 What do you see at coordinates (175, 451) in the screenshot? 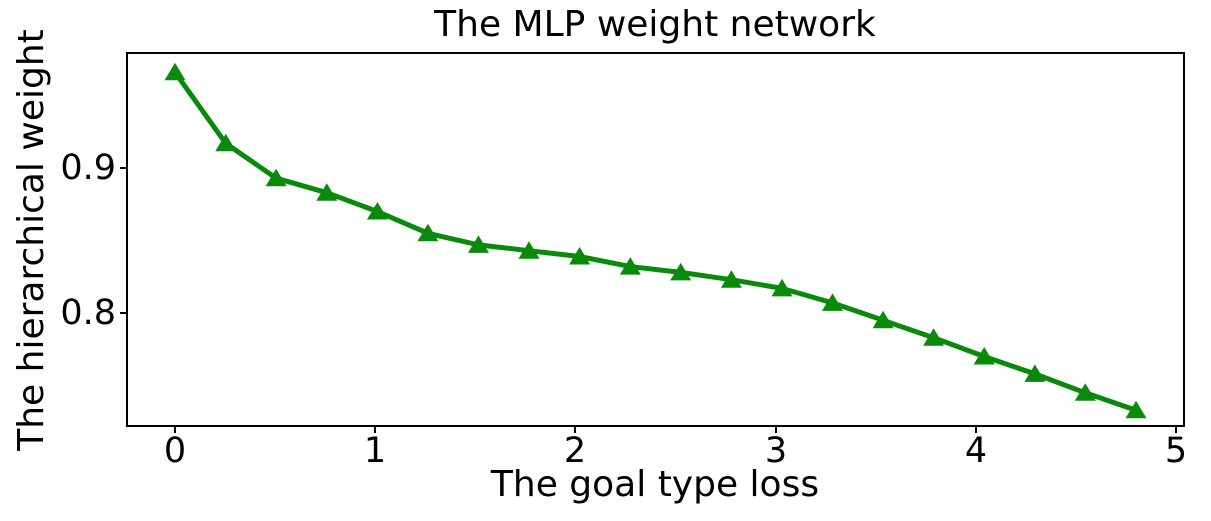
I see `x-tick-label: 0` at bounding box center [175, 451].